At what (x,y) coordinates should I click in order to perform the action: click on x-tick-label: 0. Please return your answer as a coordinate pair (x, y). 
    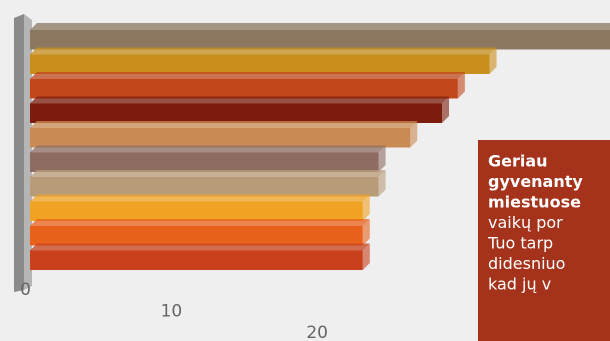
    Looking at the image, I should click on (25, 290).